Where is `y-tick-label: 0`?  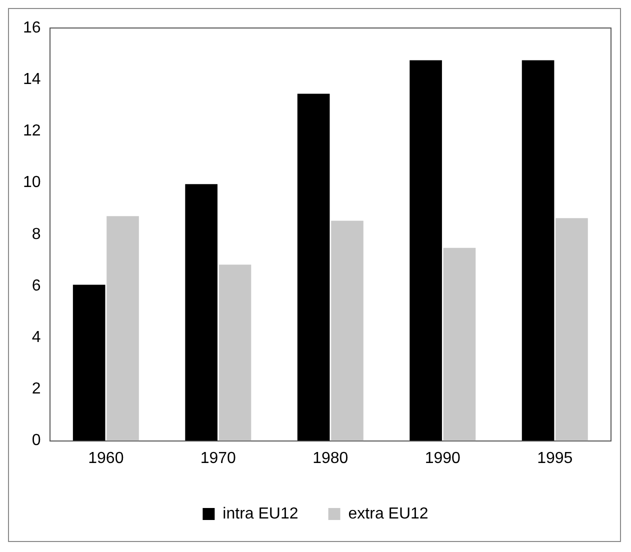 y-tick-label: 0 is located at coordinates (36, 441).